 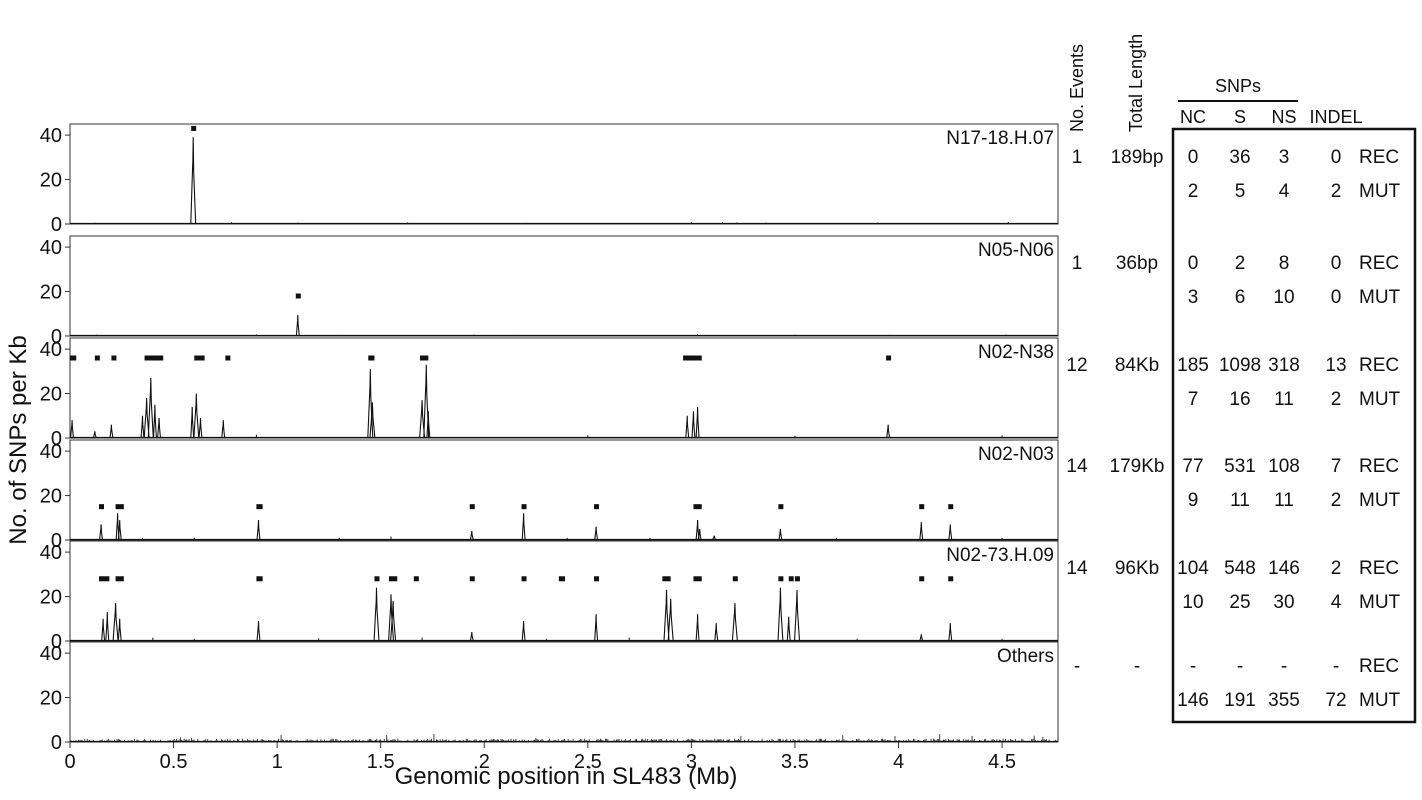 I want to click on cell-rec: 13, so click(x=1335, y=365).